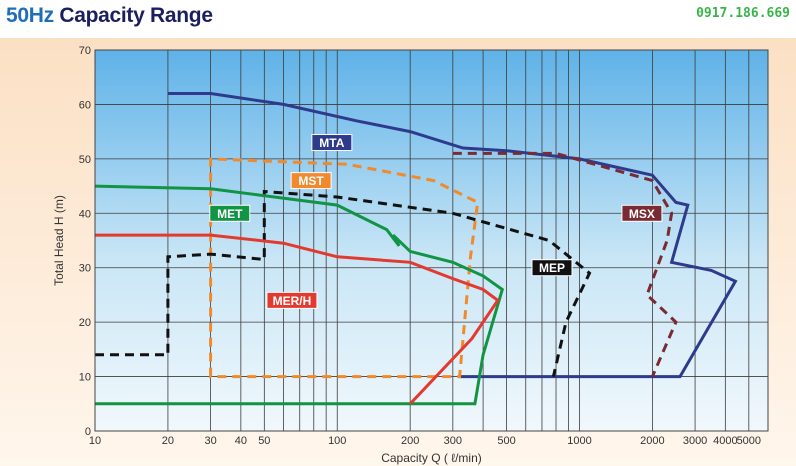 The width and height of the screenshot is (796, 466). What do you see at coordinates (85, 214) in the screenshot?
I see `y-tick-label: 40` at bounding box center [85, 214].